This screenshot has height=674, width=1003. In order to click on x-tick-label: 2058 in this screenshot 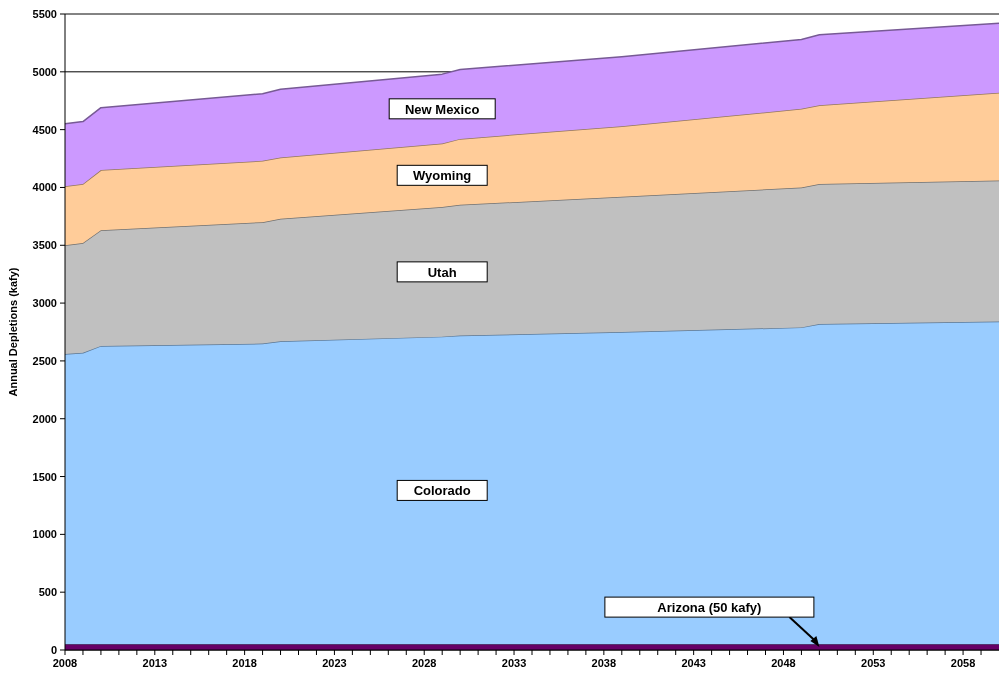, I will do `click(963, 663)`.